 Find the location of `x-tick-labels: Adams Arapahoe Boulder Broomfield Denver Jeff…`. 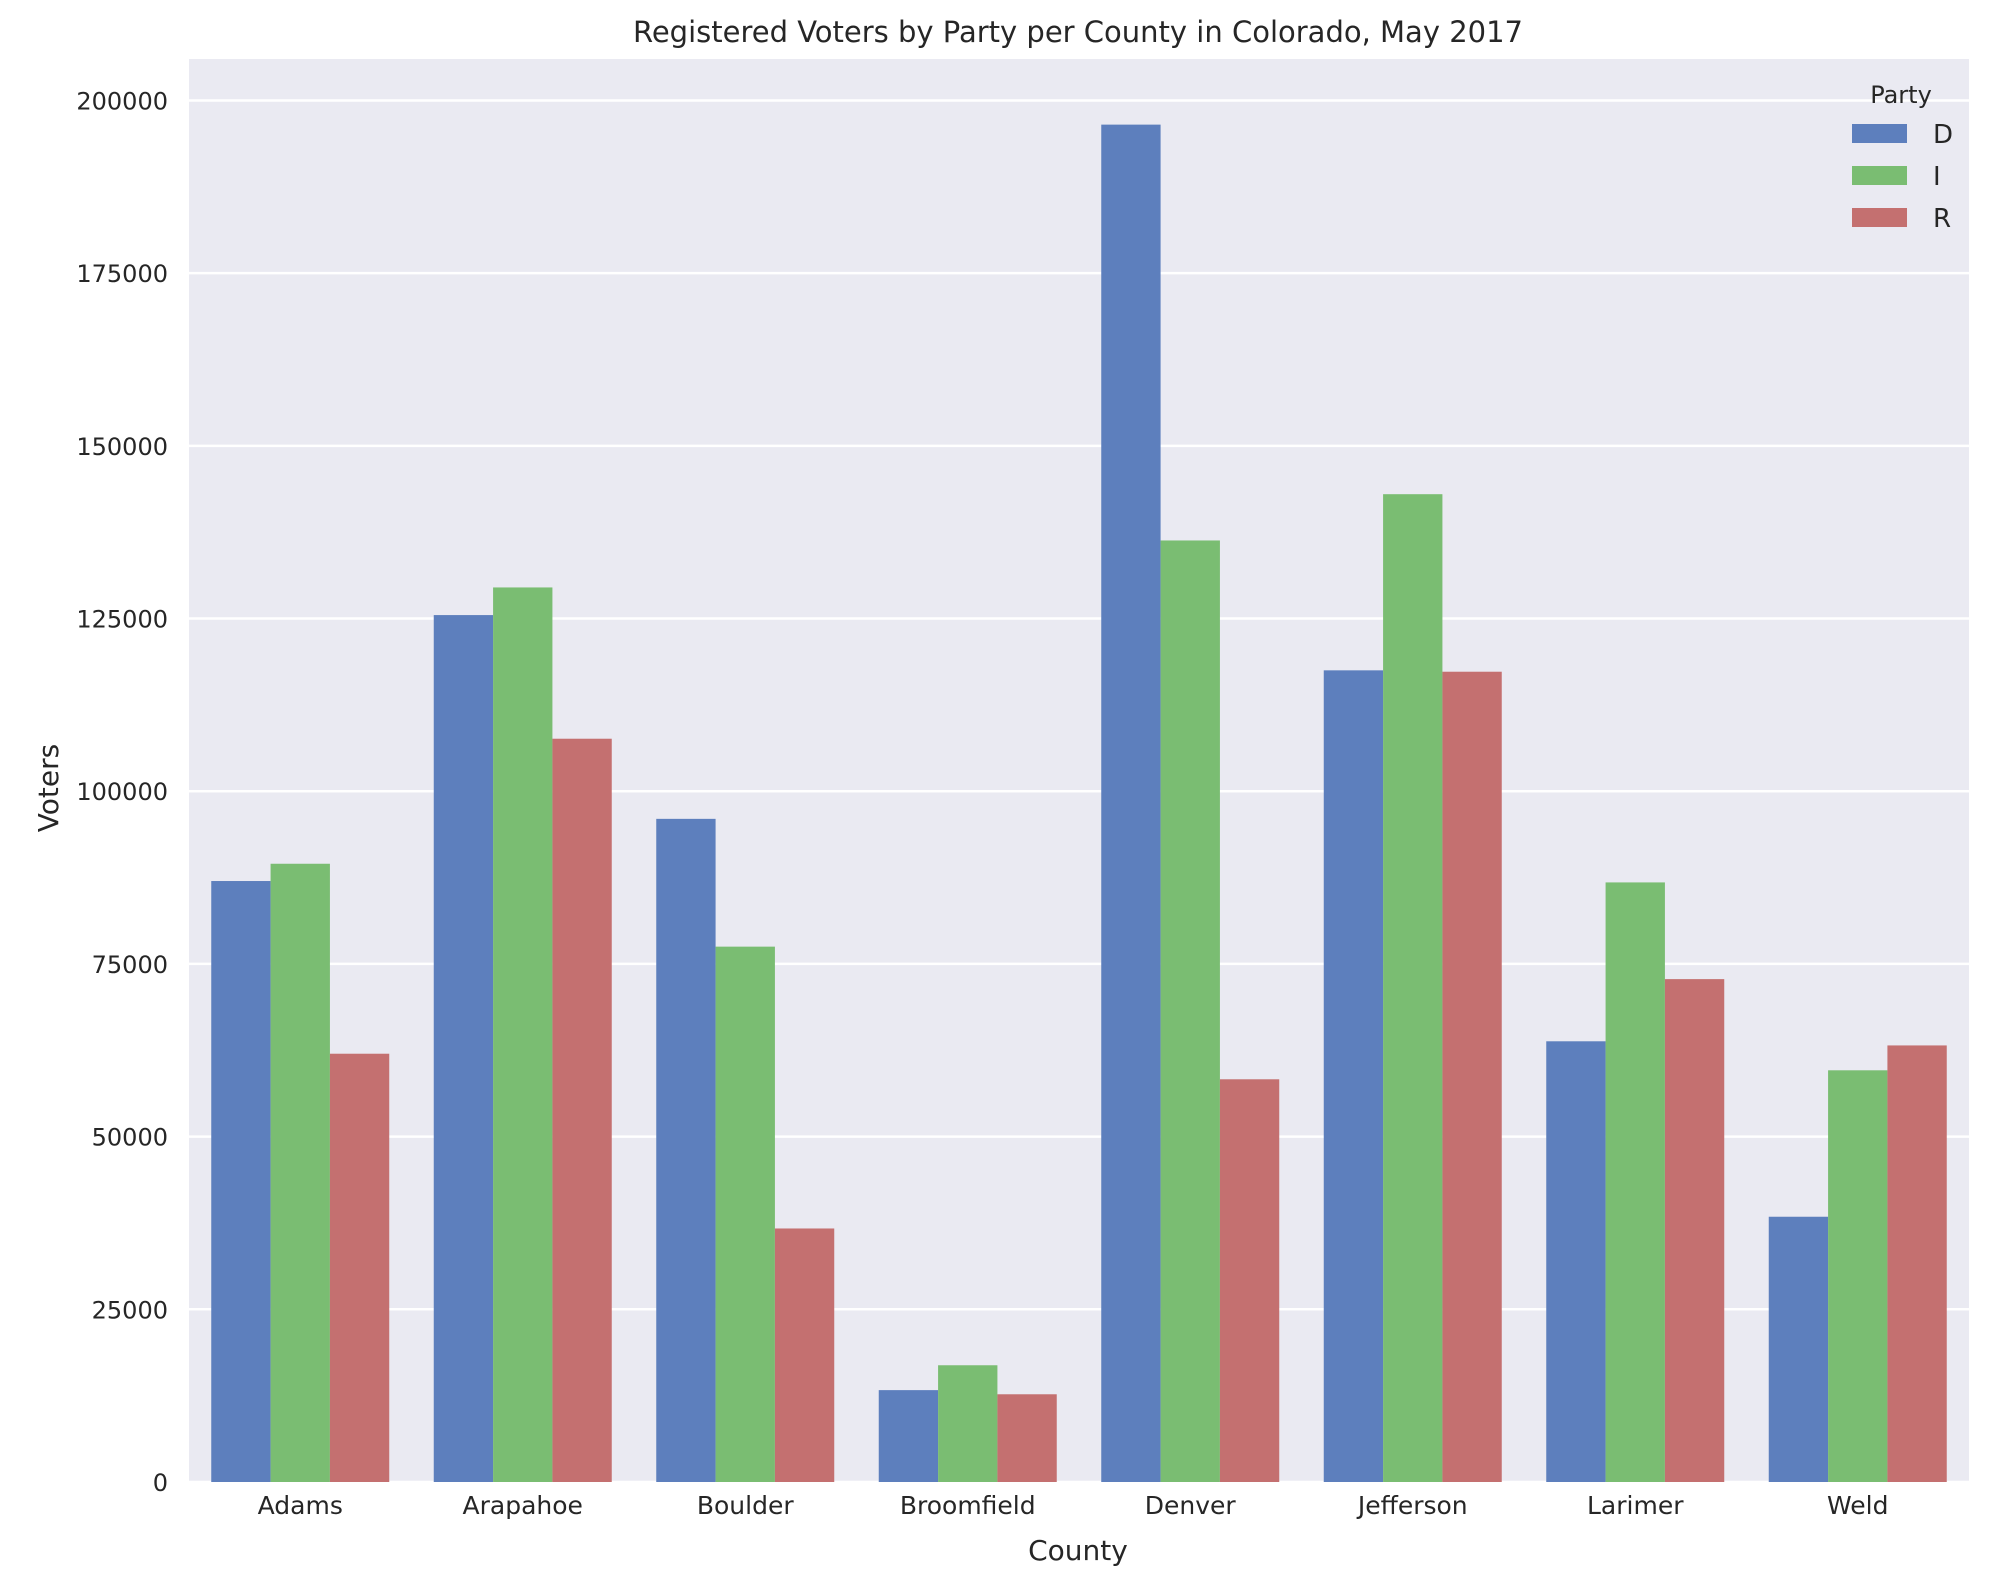

x-tick-labels: Adams Arapahoe Boulder Broomfield Denver Jeff… is located at coordinates (1073, 1505).